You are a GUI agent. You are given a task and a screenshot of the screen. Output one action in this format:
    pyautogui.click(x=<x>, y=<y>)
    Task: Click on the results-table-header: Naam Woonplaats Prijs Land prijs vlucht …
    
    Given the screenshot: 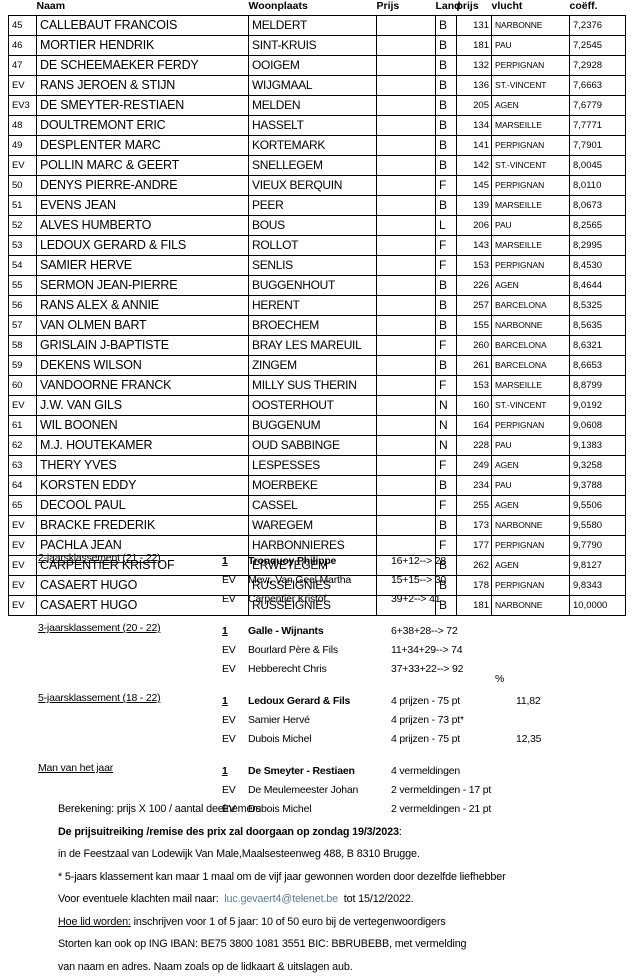 What is the action you would take?
    pyautogui.click(x=317, y=8)
    